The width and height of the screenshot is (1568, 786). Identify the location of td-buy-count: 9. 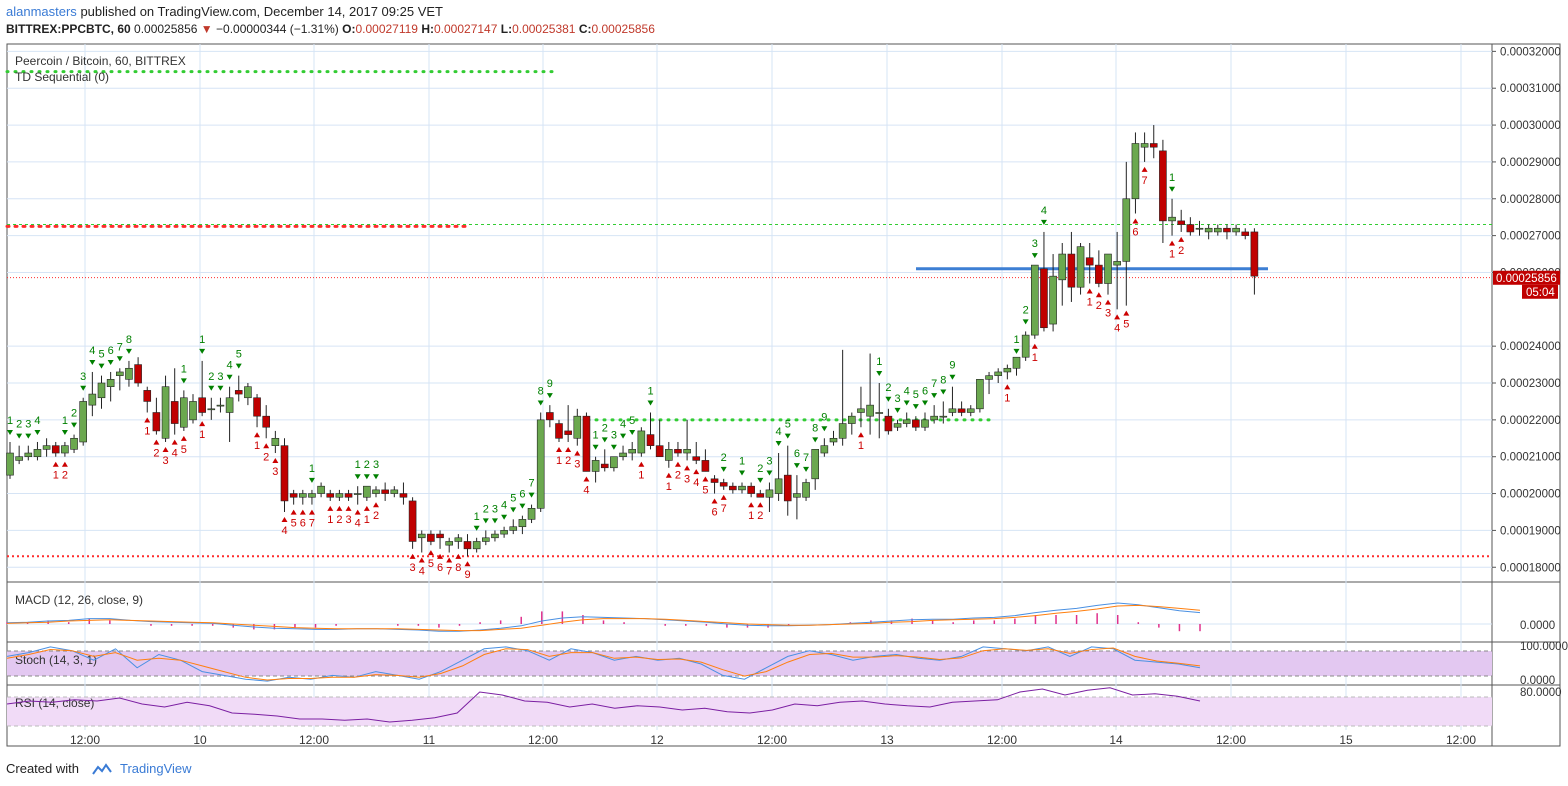
(467, 575).